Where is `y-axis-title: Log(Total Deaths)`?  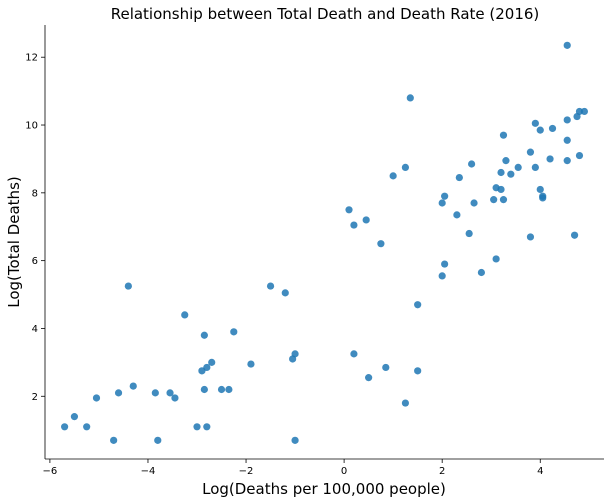 y-axis-title: Log(Total Deaths) is located at coordinates (14, 241).